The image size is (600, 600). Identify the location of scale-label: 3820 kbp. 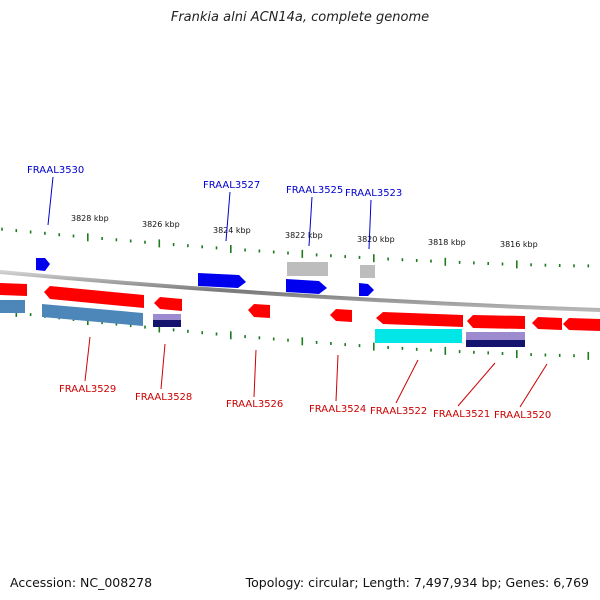
(376, 239).